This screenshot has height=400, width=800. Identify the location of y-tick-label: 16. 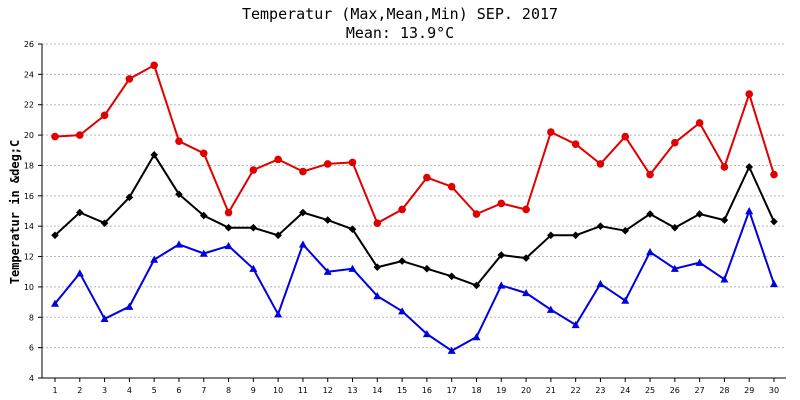
(29, 196).